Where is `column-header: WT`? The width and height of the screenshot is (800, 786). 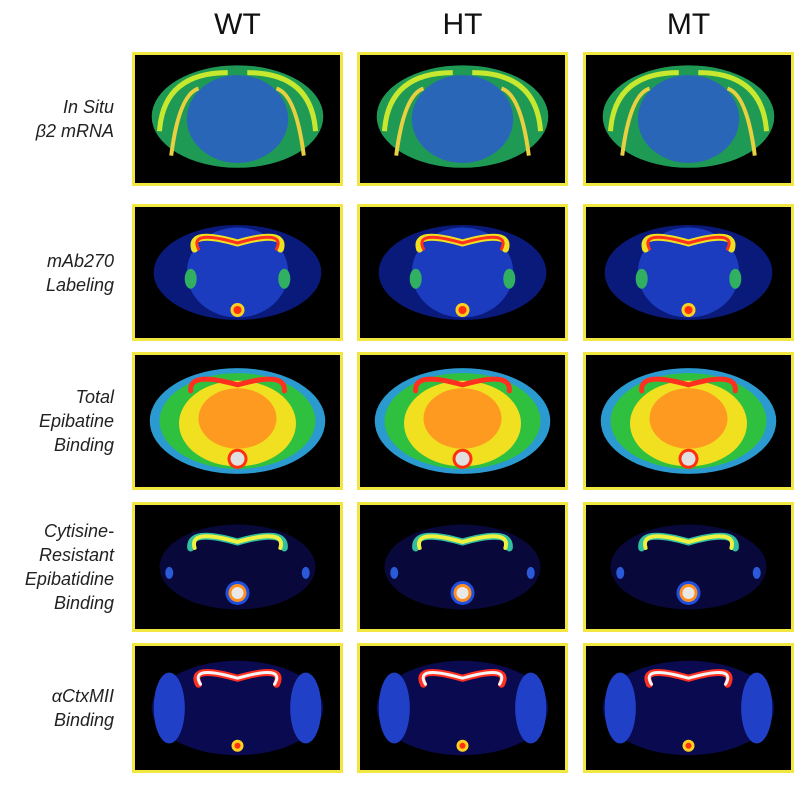
column-header: WT is located at coordinates (237, 24).